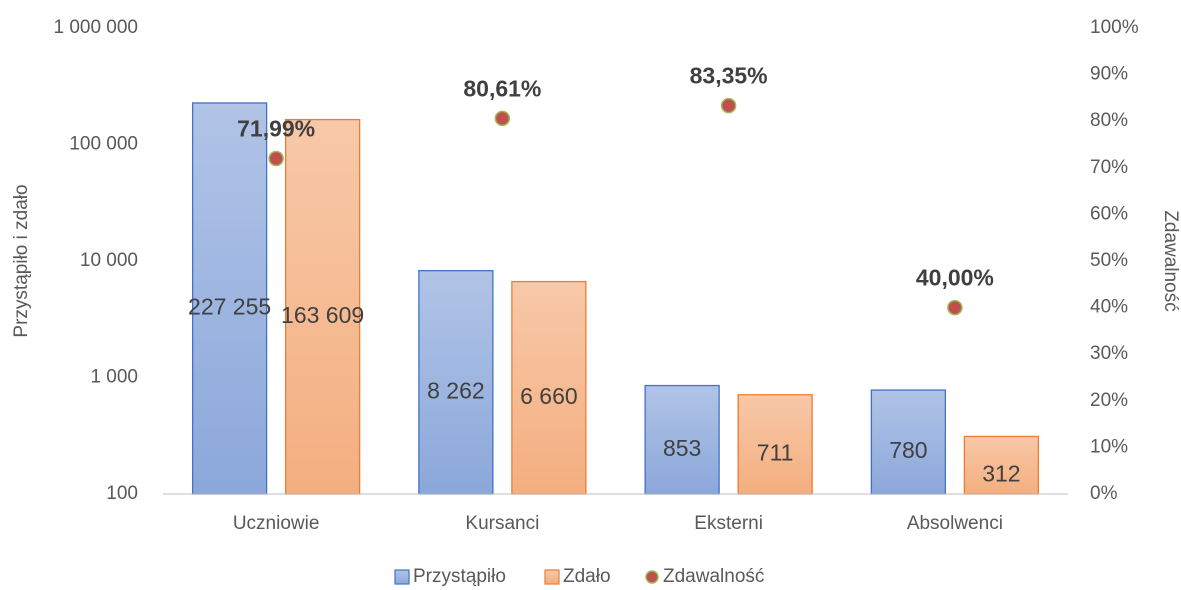 This screenshot has width=1181, height=590. What do you see at coordinates (549, 396) in the screenshot?
I see `bar-value-label: 6 660` at bounding box center [549, 396].